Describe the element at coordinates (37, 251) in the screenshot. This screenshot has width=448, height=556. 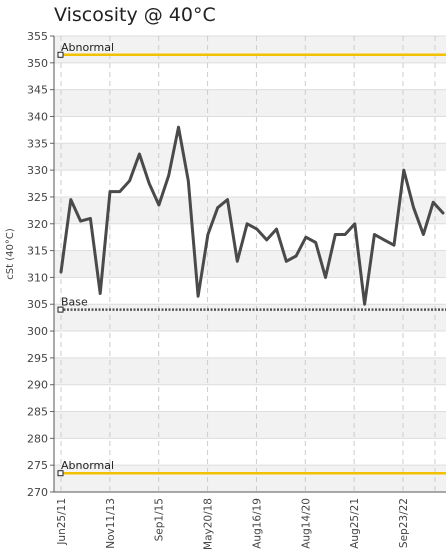
I see `y-tick-label: 315` at that location.